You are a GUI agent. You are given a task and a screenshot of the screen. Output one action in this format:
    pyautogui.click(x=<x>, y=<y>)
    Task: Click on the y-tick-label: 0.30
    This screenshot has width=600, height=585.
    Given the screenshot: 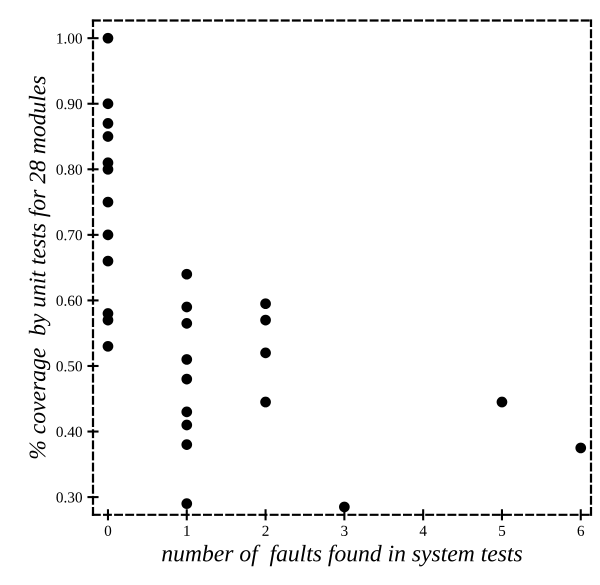 What is the action you would take?
    pyautogui.click(x=69, y=497)
    